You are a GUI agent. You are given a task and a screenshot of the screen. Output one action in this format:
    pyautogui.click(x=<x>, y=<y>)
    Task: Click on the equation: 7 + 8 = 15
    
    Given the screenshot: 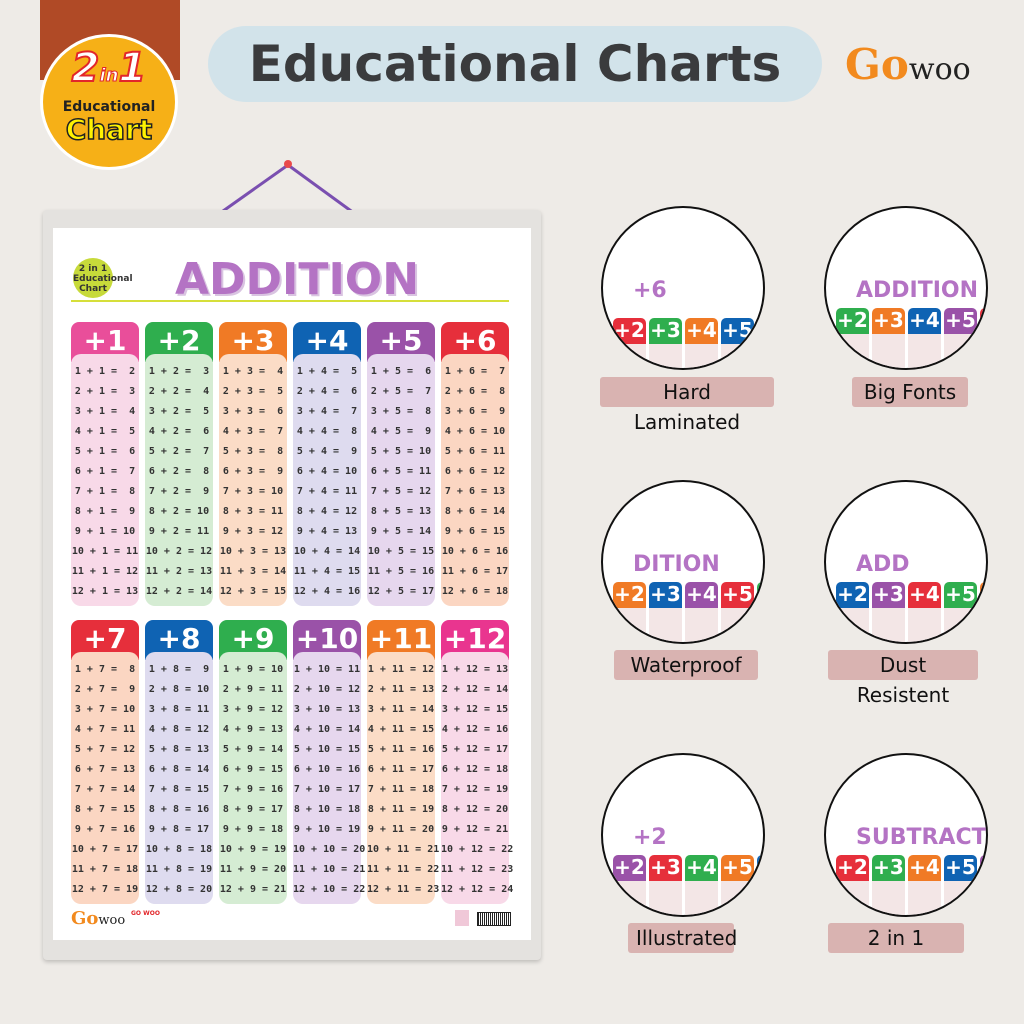 What is the action you would take?
    pyautogui.click(x=179, y=789)
    